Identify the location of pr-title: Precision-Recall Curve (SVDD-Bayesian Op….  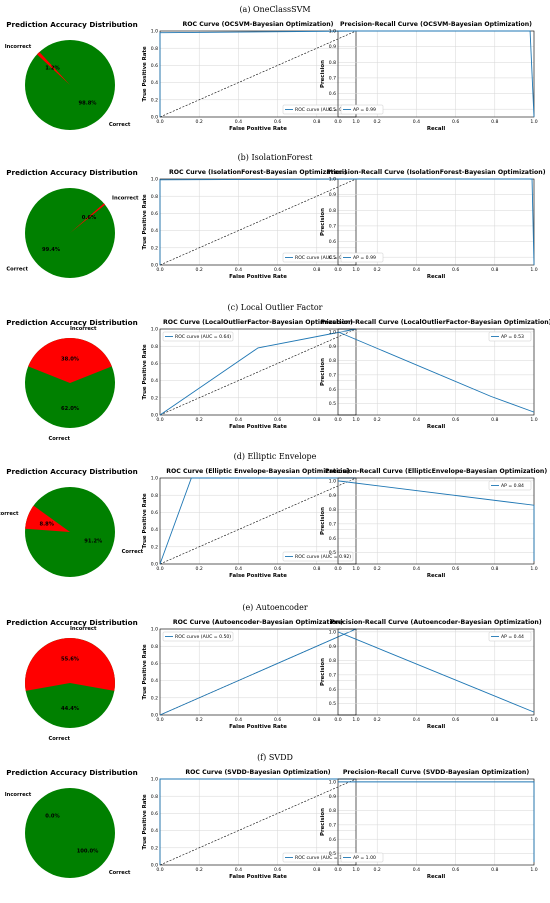
(436, 772).